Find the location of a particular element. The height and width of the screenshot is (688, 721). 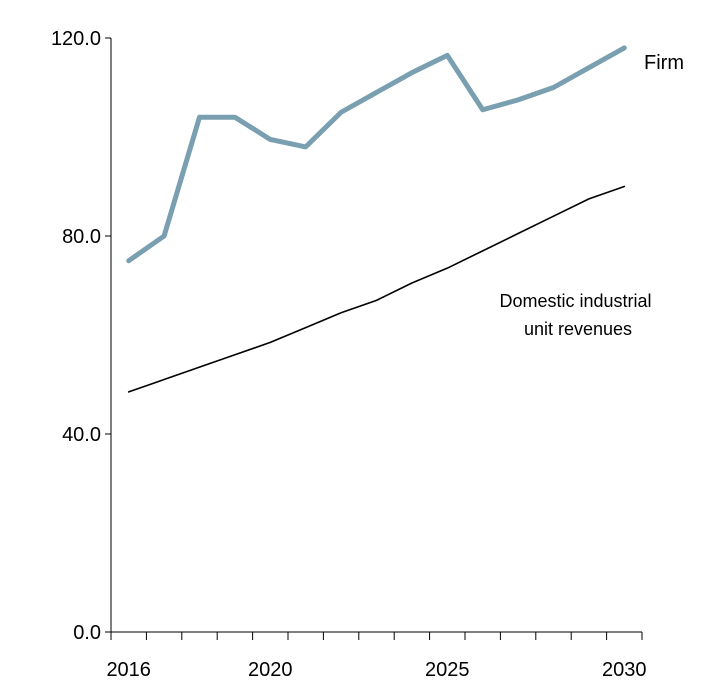

series-label-domestic: Domestic industrial unit revenues is located at coordinates (577, 315).